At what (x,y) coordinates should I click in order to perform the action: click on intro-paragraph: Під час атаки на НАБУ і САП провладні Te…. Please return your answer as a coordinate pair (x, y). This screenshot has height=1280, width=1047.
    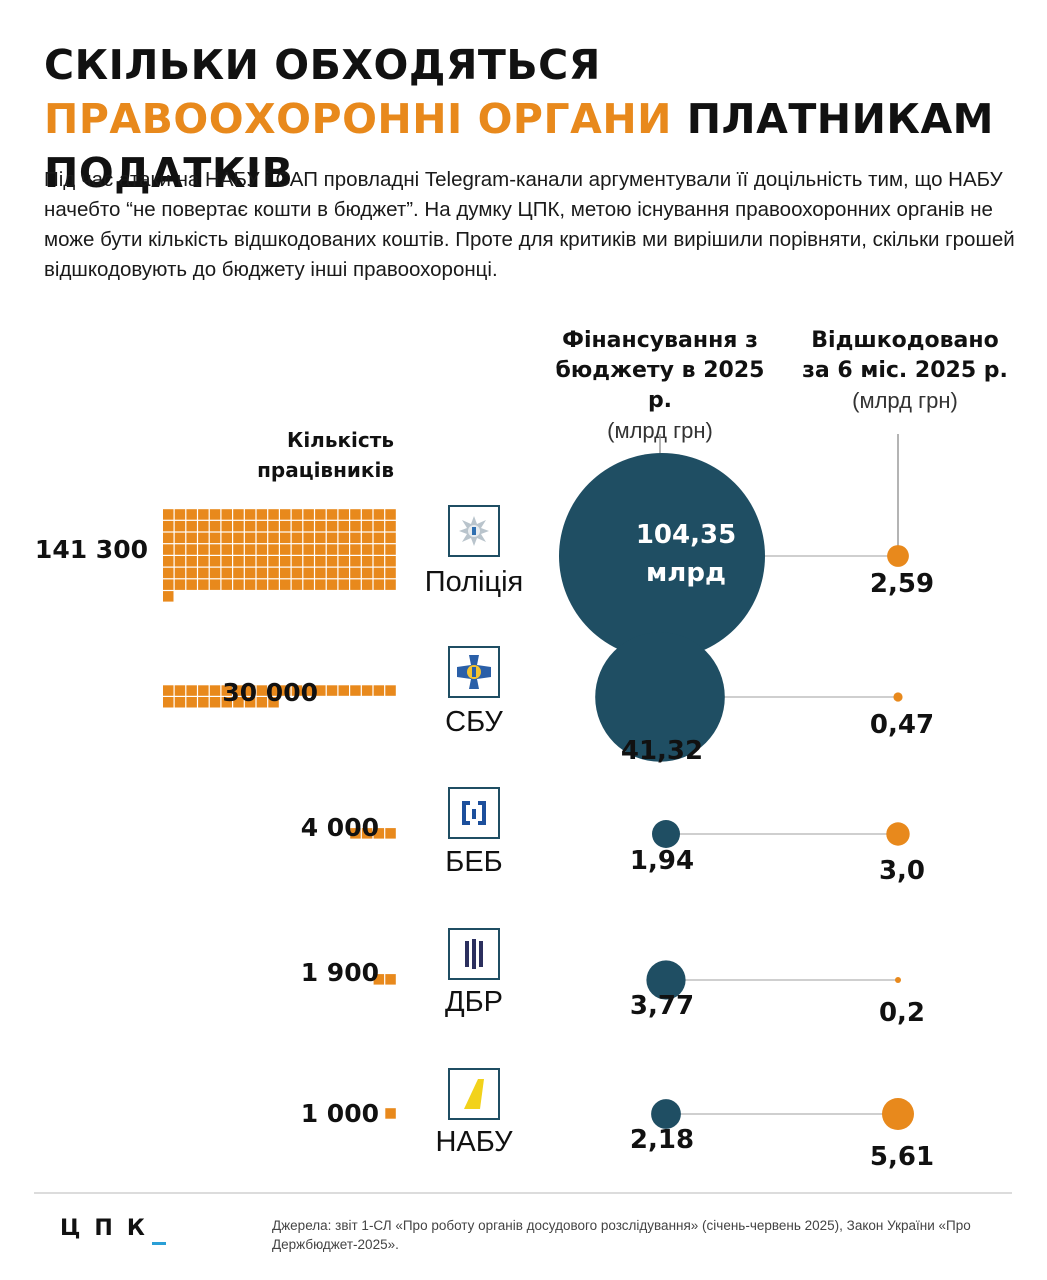
    Looking at the image, I should click on (529, 224).